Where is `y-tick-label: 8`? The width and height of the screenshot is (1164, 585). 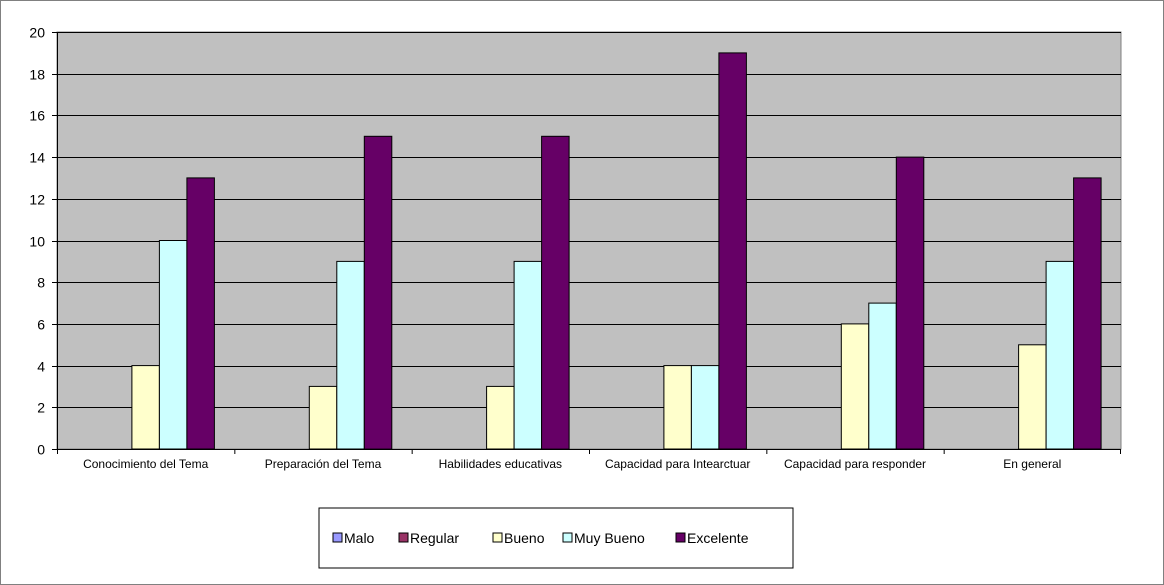
y-tick-label: 8 is located at coordinates (41, 283).